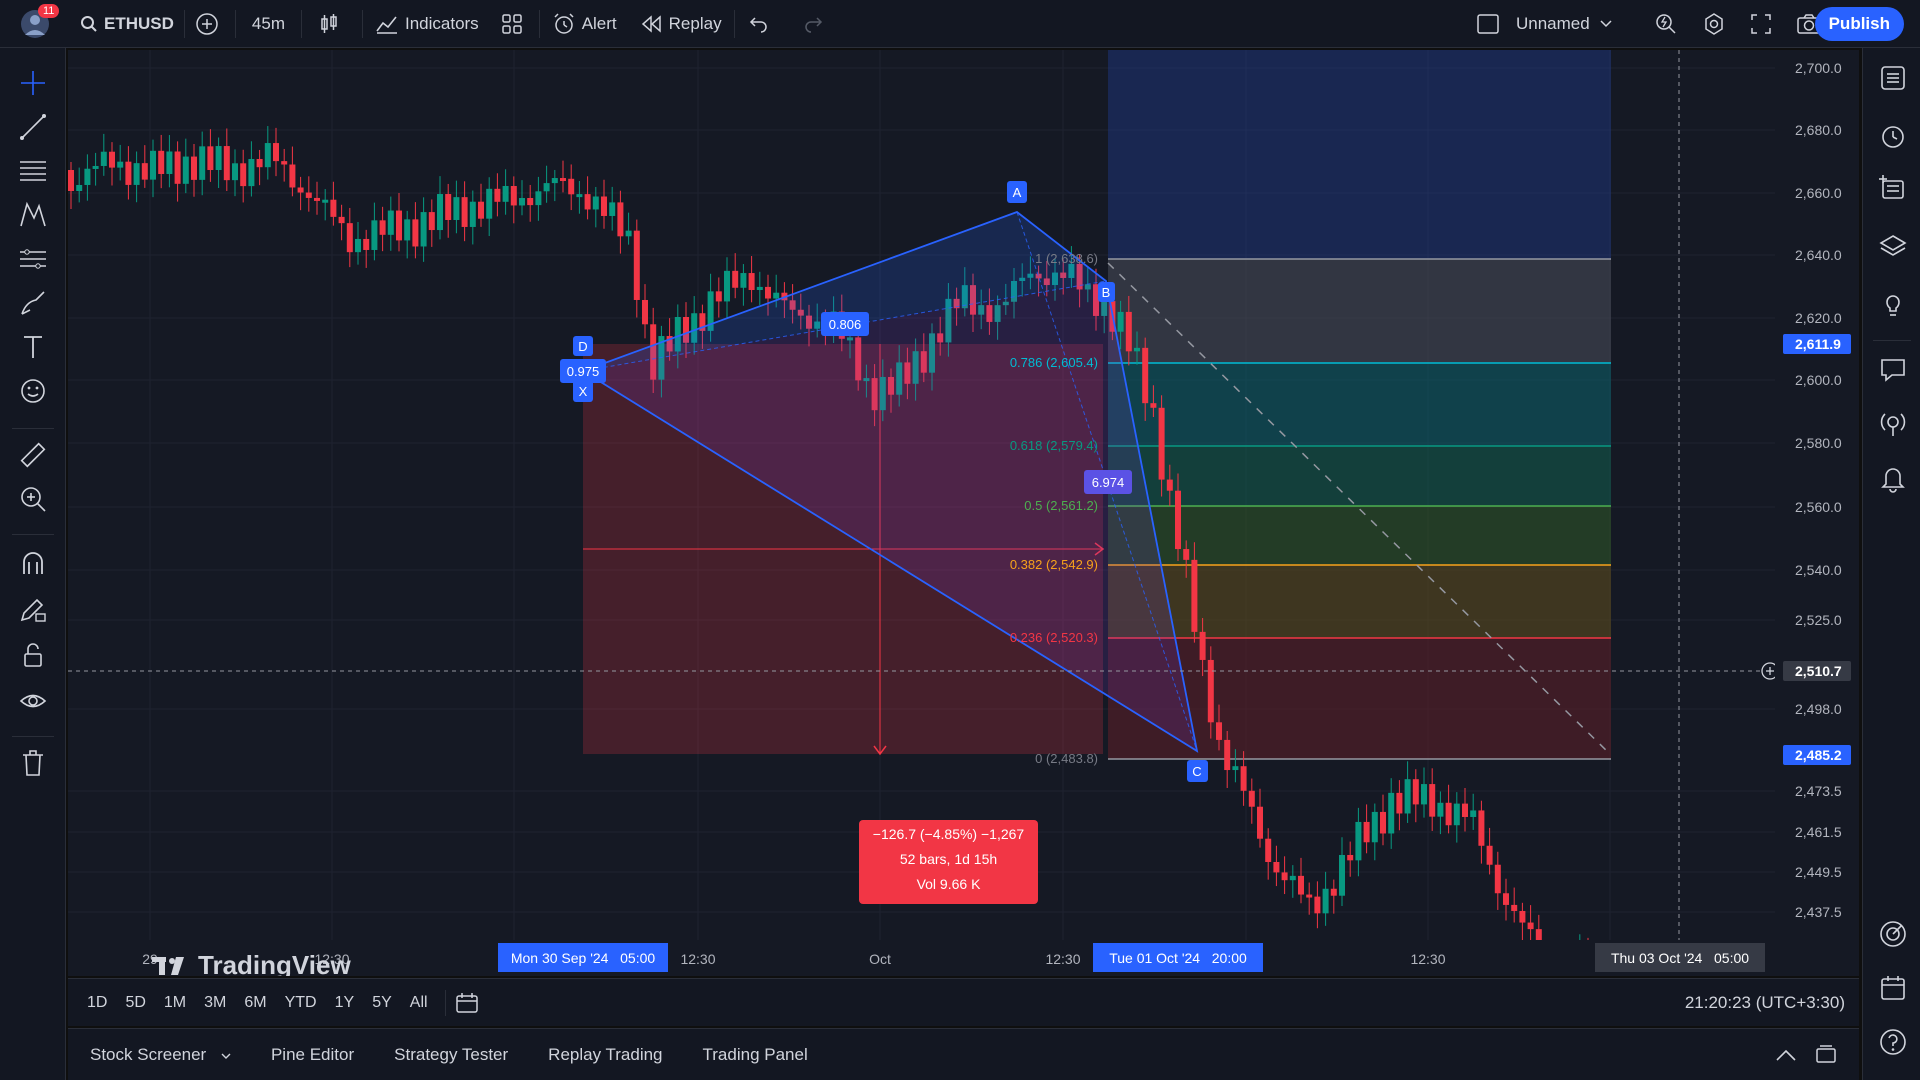 Image resolution: width=1920 pixels, height=1080 pixels. I want to click on magnet-tool, so click(33, 563).